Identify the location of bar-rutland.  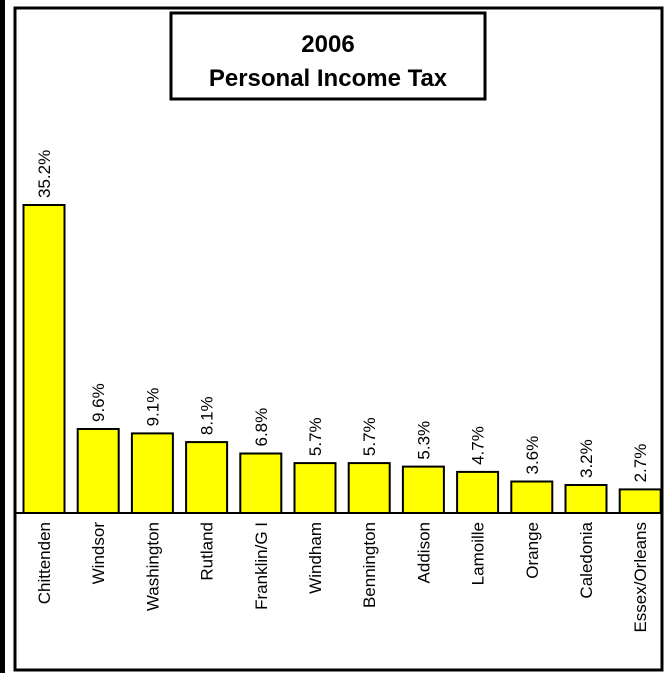
(207, 478).